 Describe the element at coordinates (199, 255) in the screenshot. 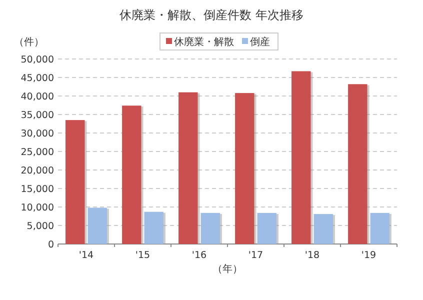

I see `xtick: '16` at that location.